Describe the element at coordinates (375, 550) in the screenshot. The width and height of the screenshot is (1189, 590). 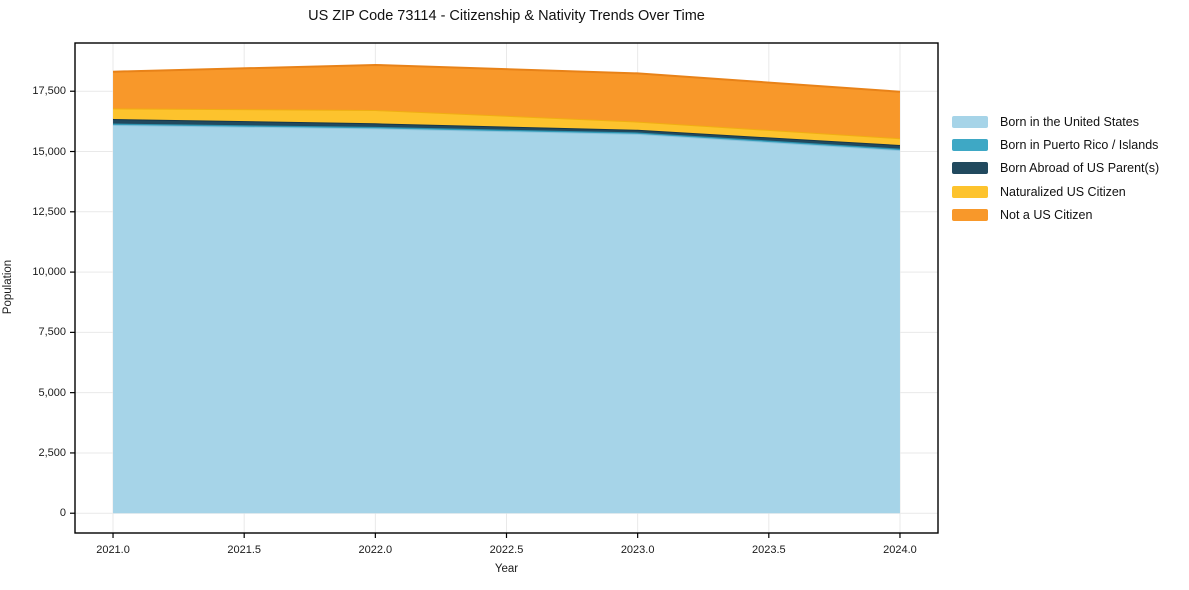
I see `x-tick-label: 2022.0` at that location.